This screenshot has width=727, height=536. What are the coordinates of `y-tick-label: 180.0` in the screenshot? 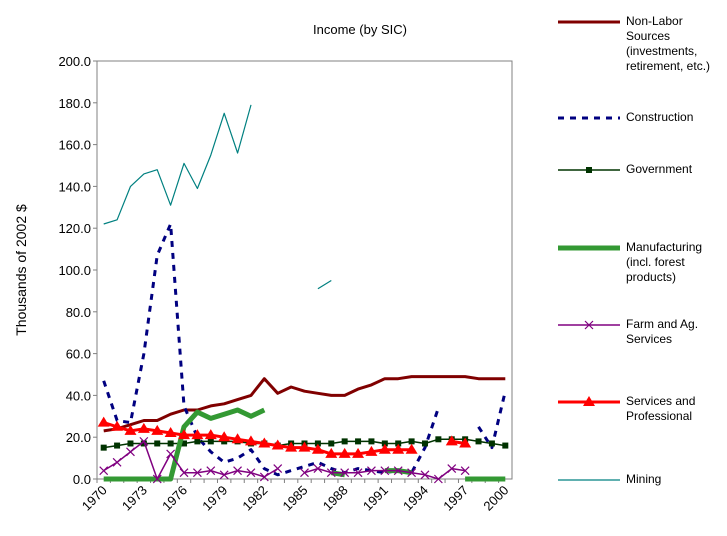 It's located at (74, 103).